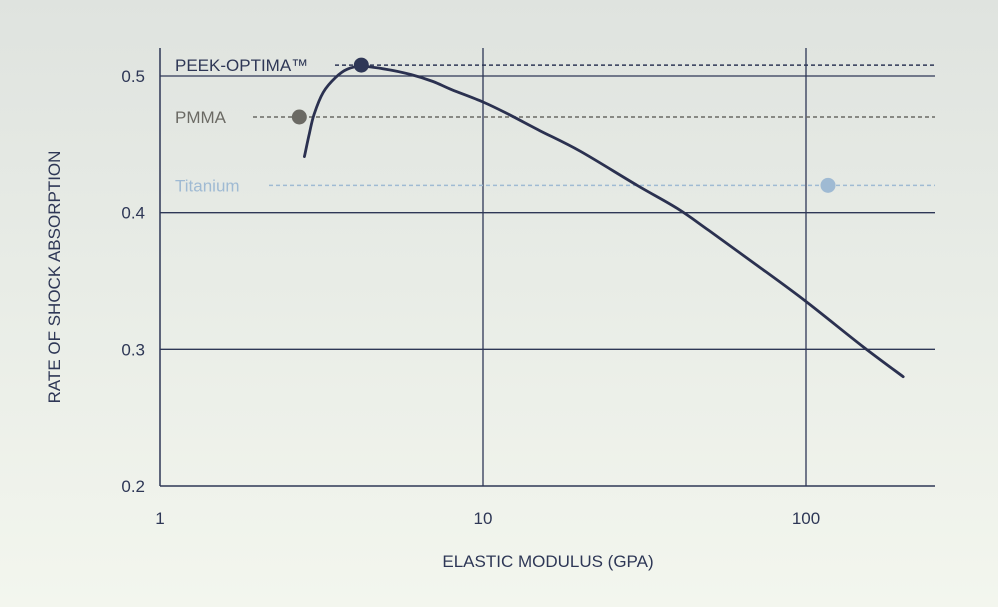 This screenshot has height=607, width=998. Describe the element at coordinates (159, 518) in the screenshot. I see `x-tick-label: 1` at that location.